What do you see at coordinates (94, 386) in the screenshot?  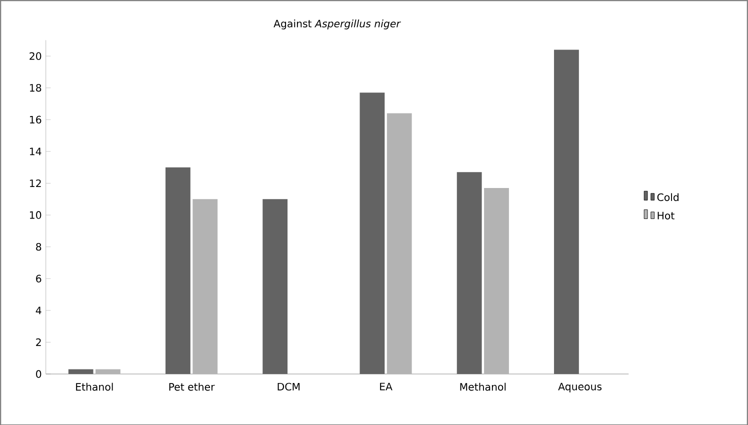 I see `x-tick-label: Ethanol` at bounding box center [94, 386].